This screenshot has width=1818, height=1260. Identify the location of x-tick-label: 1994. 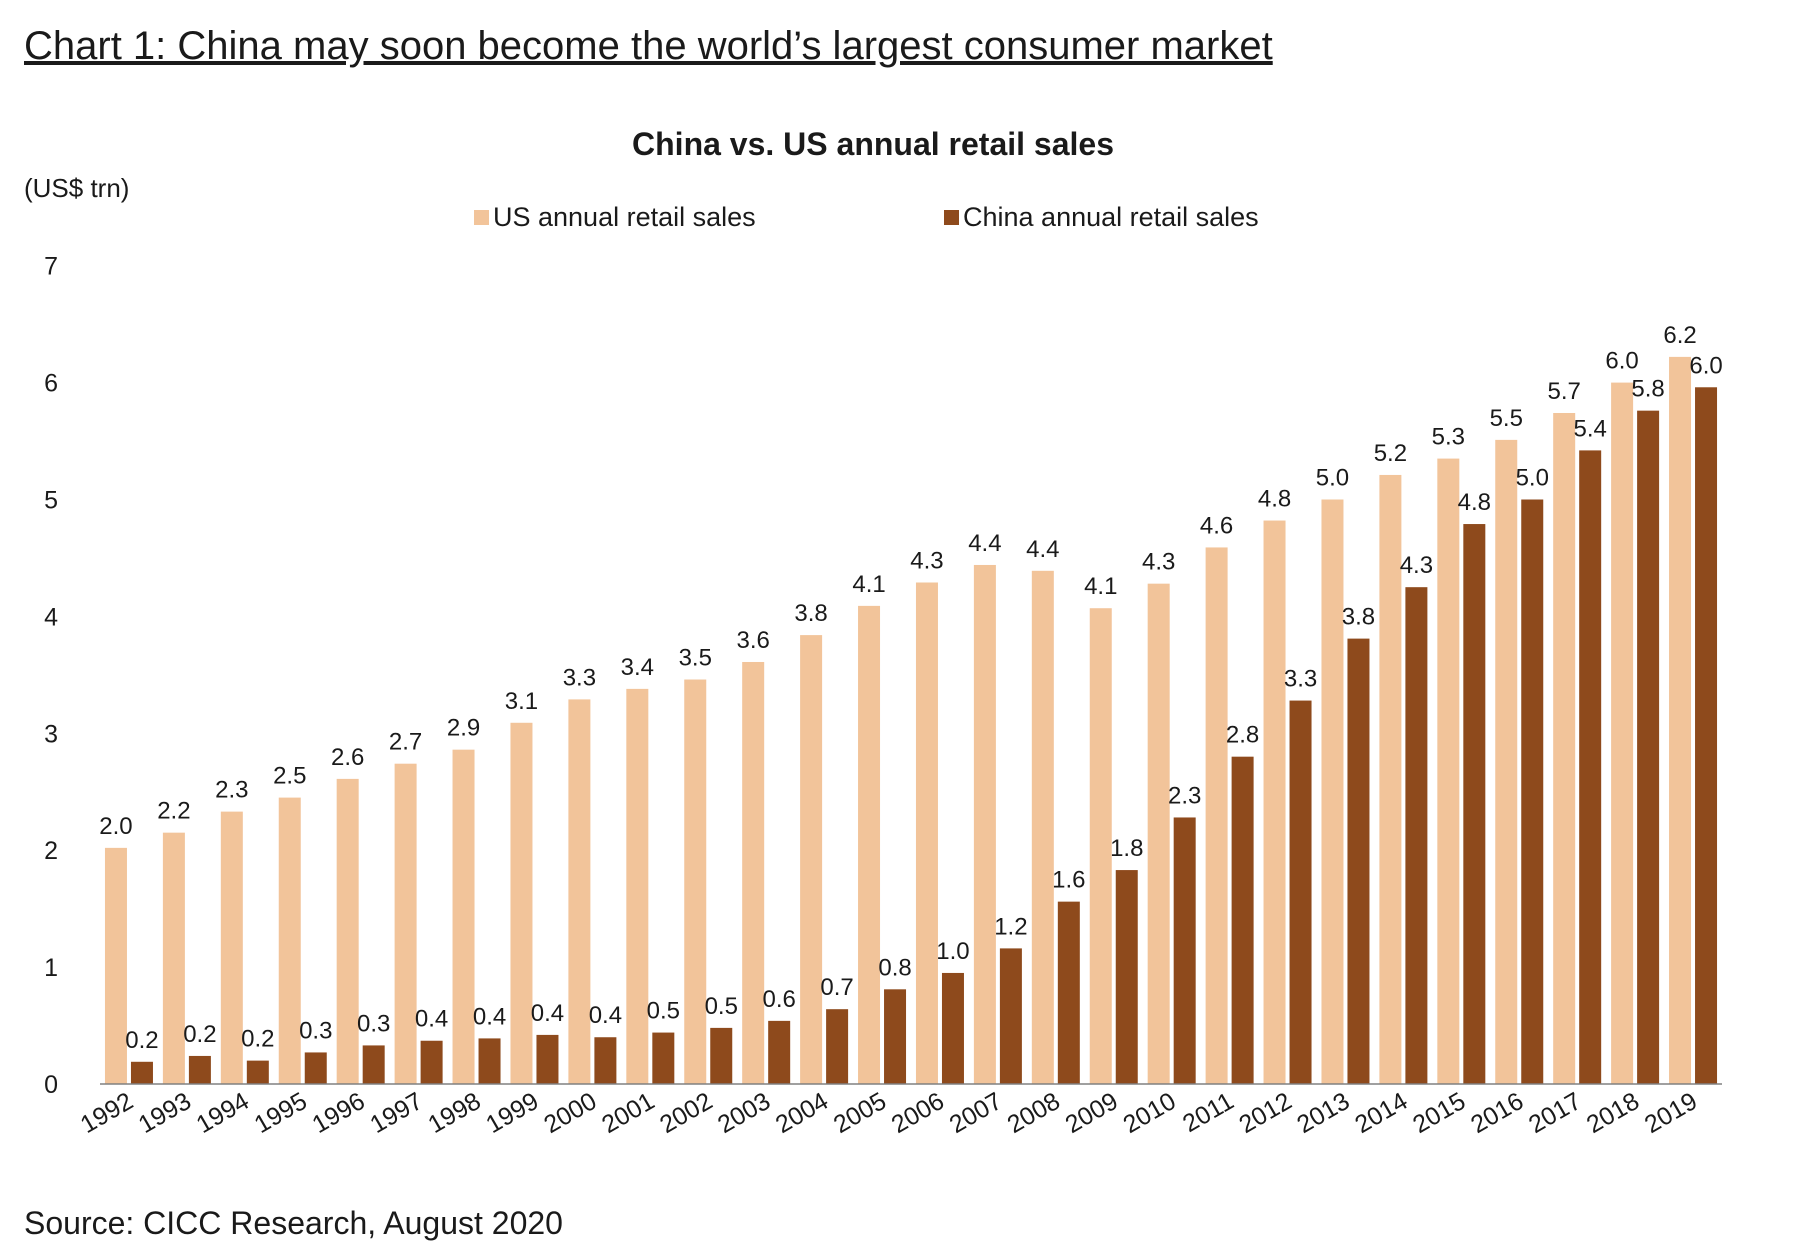
(223, 1113).